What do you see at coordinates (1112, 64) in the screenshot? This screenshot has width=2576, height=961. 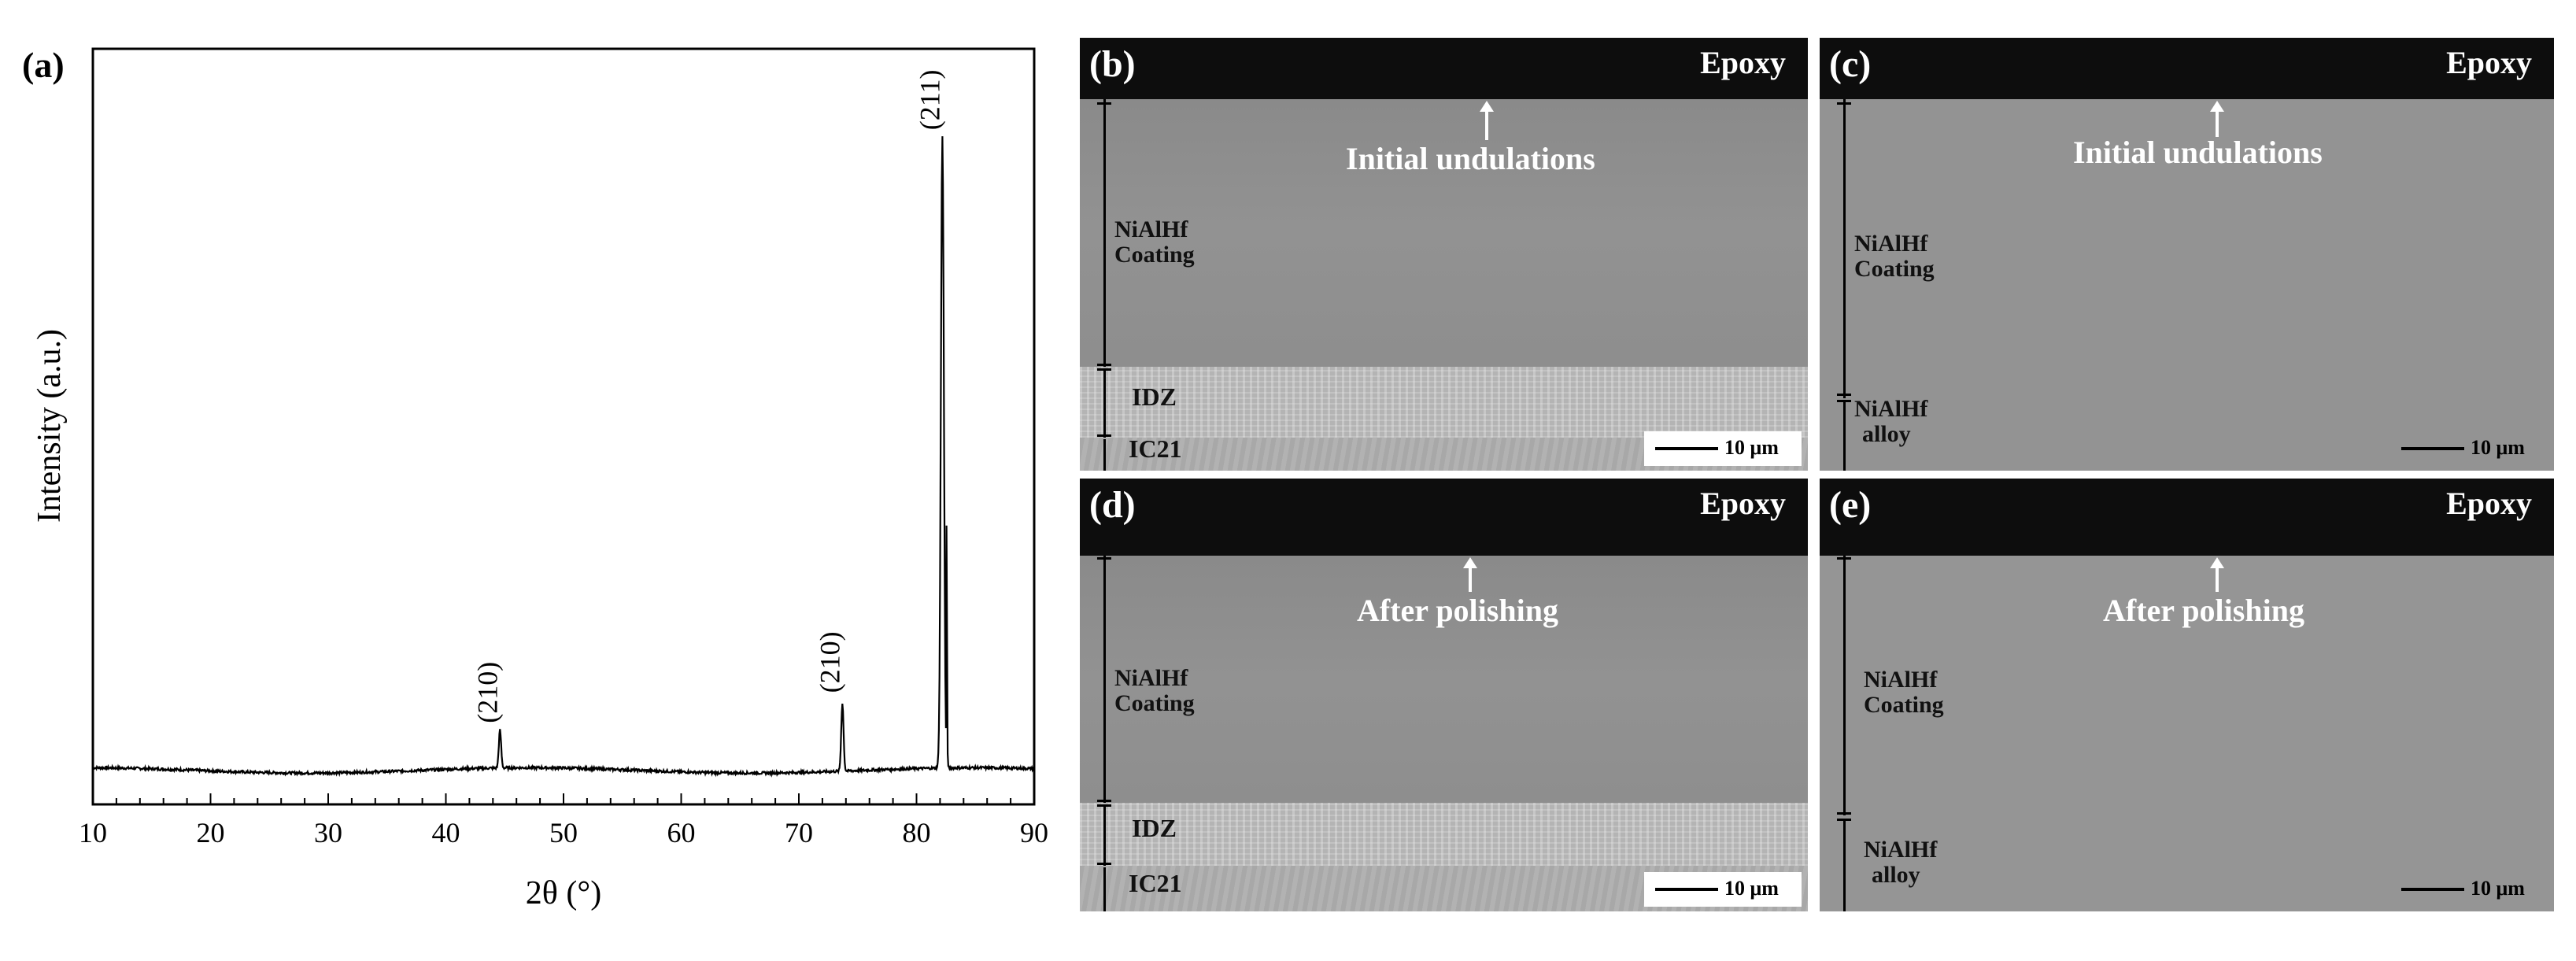 I see `panel-letter: (b)` at bounding box center [1112, 64].